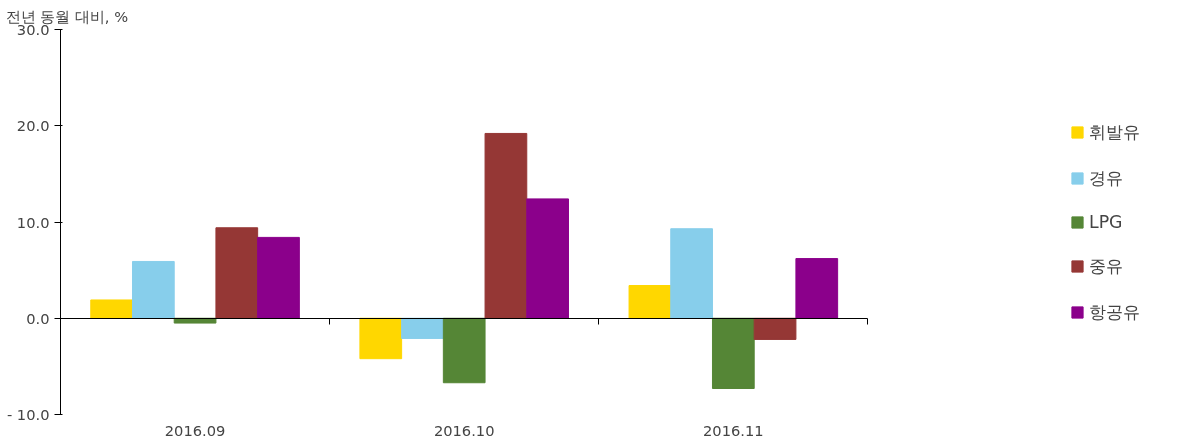 Image resolution: width=1200 pixels, height=443 pixels. Describe the element at coordinates (28, 414) in the screenshot. I see `y-tick-label: - 10.0` at that location.